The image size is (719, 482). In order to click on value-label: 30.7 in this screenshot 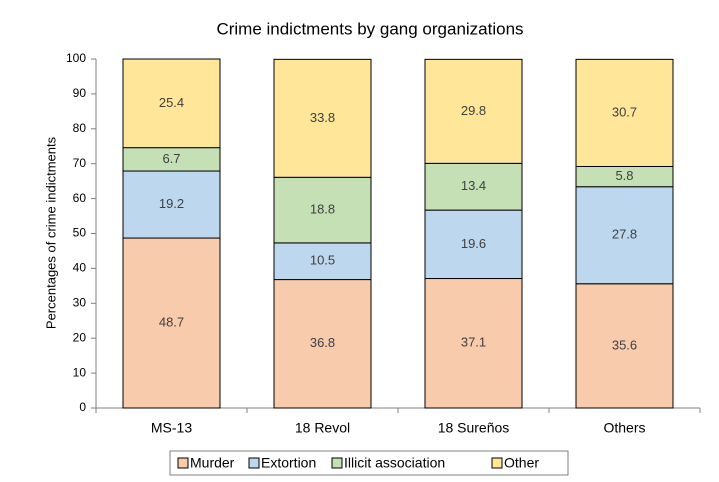, I will do `click(624, 111)`.